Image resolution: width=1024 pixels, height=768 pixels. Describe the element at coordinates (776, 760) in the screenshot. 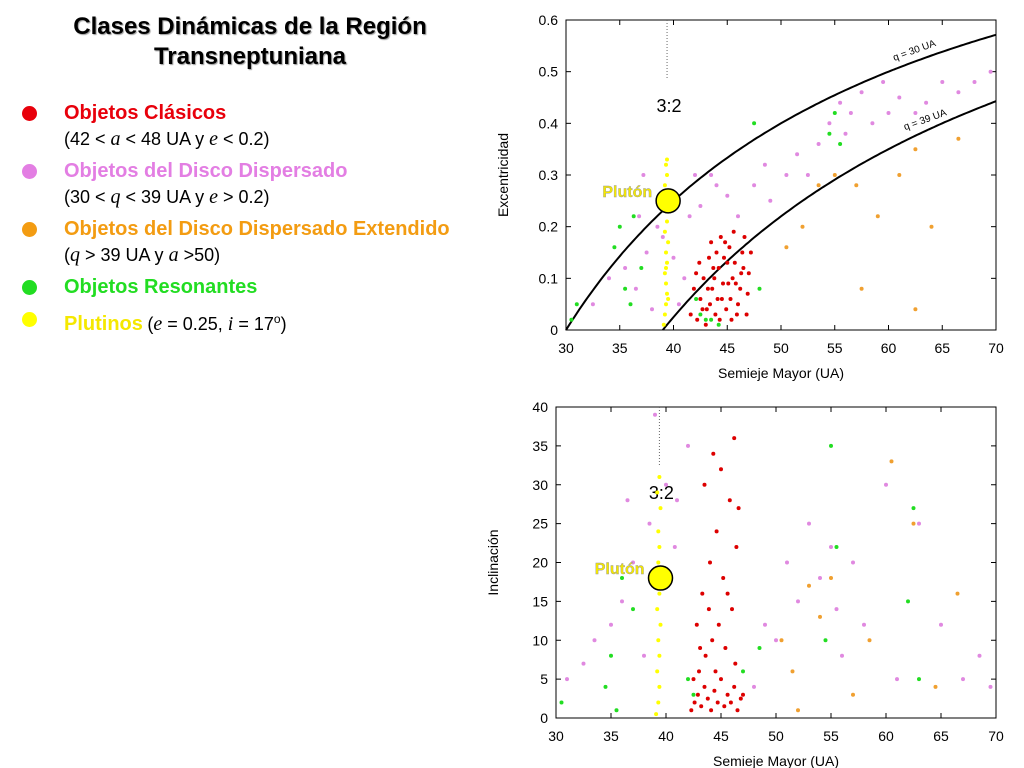

I see `x-axis-label: Semieje Mayor (UA)` at that location.